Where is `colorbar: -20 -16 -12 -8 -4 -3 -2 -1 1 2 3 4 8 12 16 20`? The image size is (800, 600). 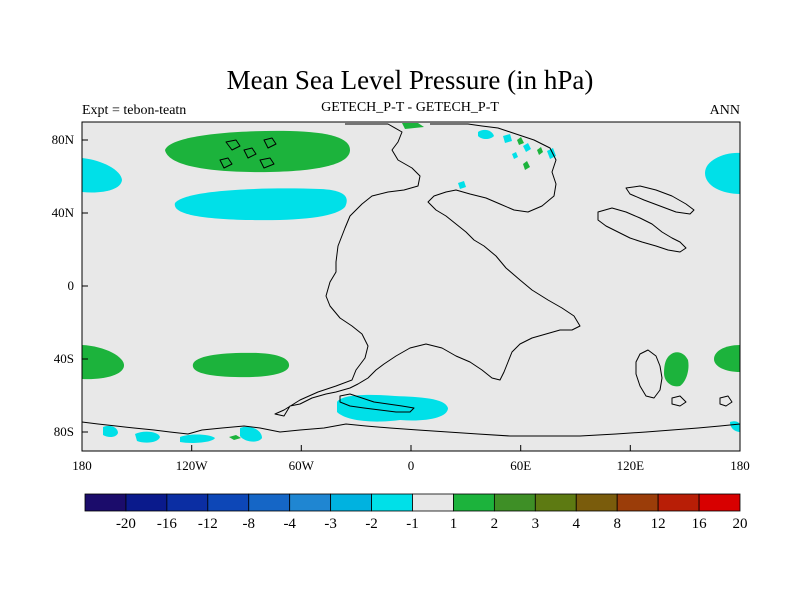
colorbar: -20 -16 -12 -8 -4 -3 -2 -1 1 2 3 4 8 12 16 20 is located at coordinates (416, 512).